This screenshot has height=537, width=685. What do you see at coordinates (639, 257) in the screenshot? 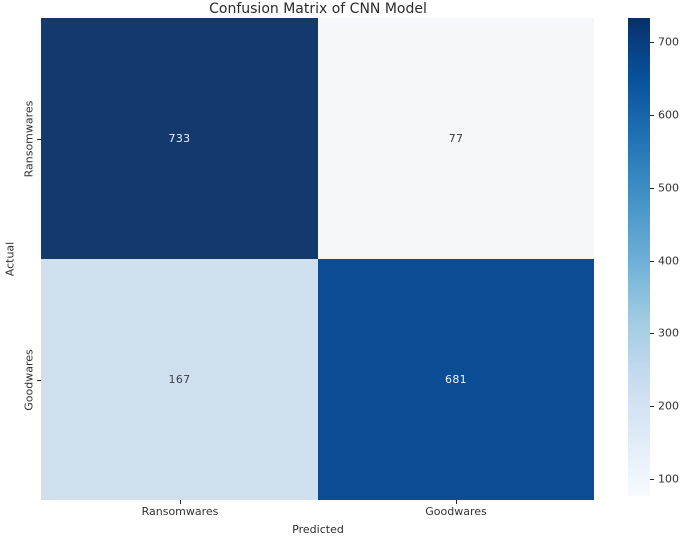
I see `colorbar` at bounding box center [639, 257].